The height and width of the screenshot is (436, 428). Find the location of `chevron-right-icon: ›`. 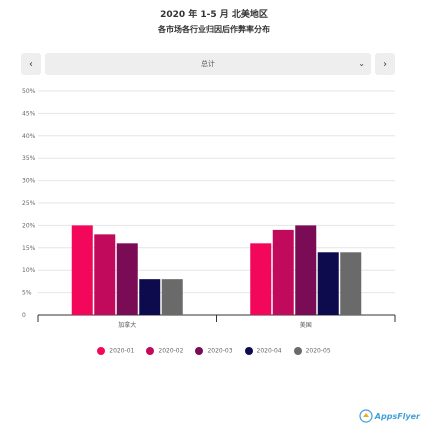

chevron-right-icon: › is located at coordinates (385, 64).